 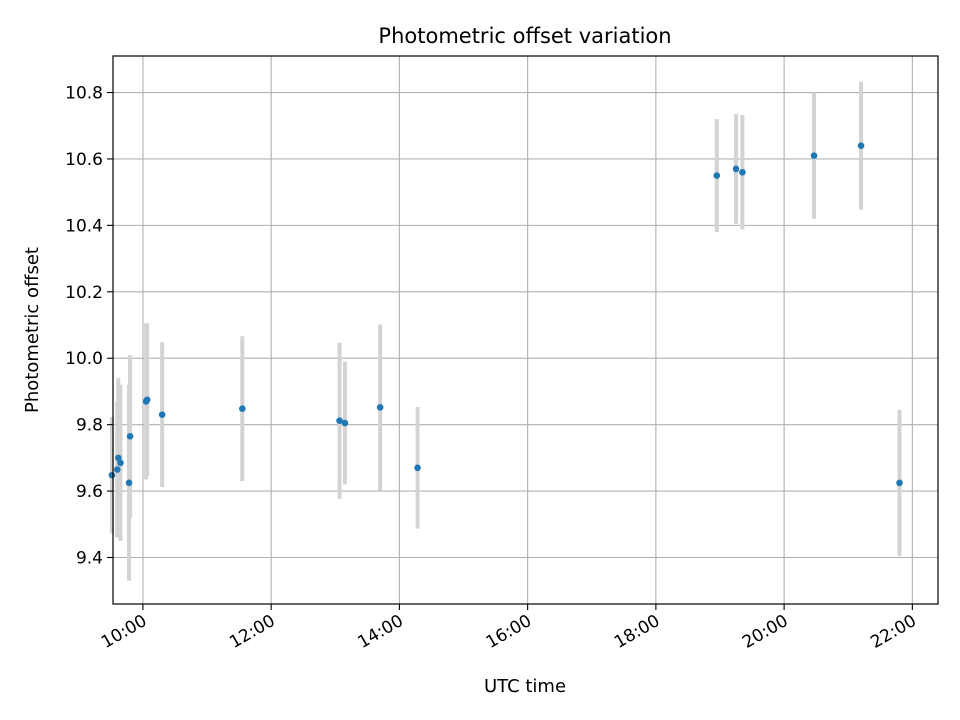 I want to click on x-axis-label: UTC time, so click(x=525, y=686).